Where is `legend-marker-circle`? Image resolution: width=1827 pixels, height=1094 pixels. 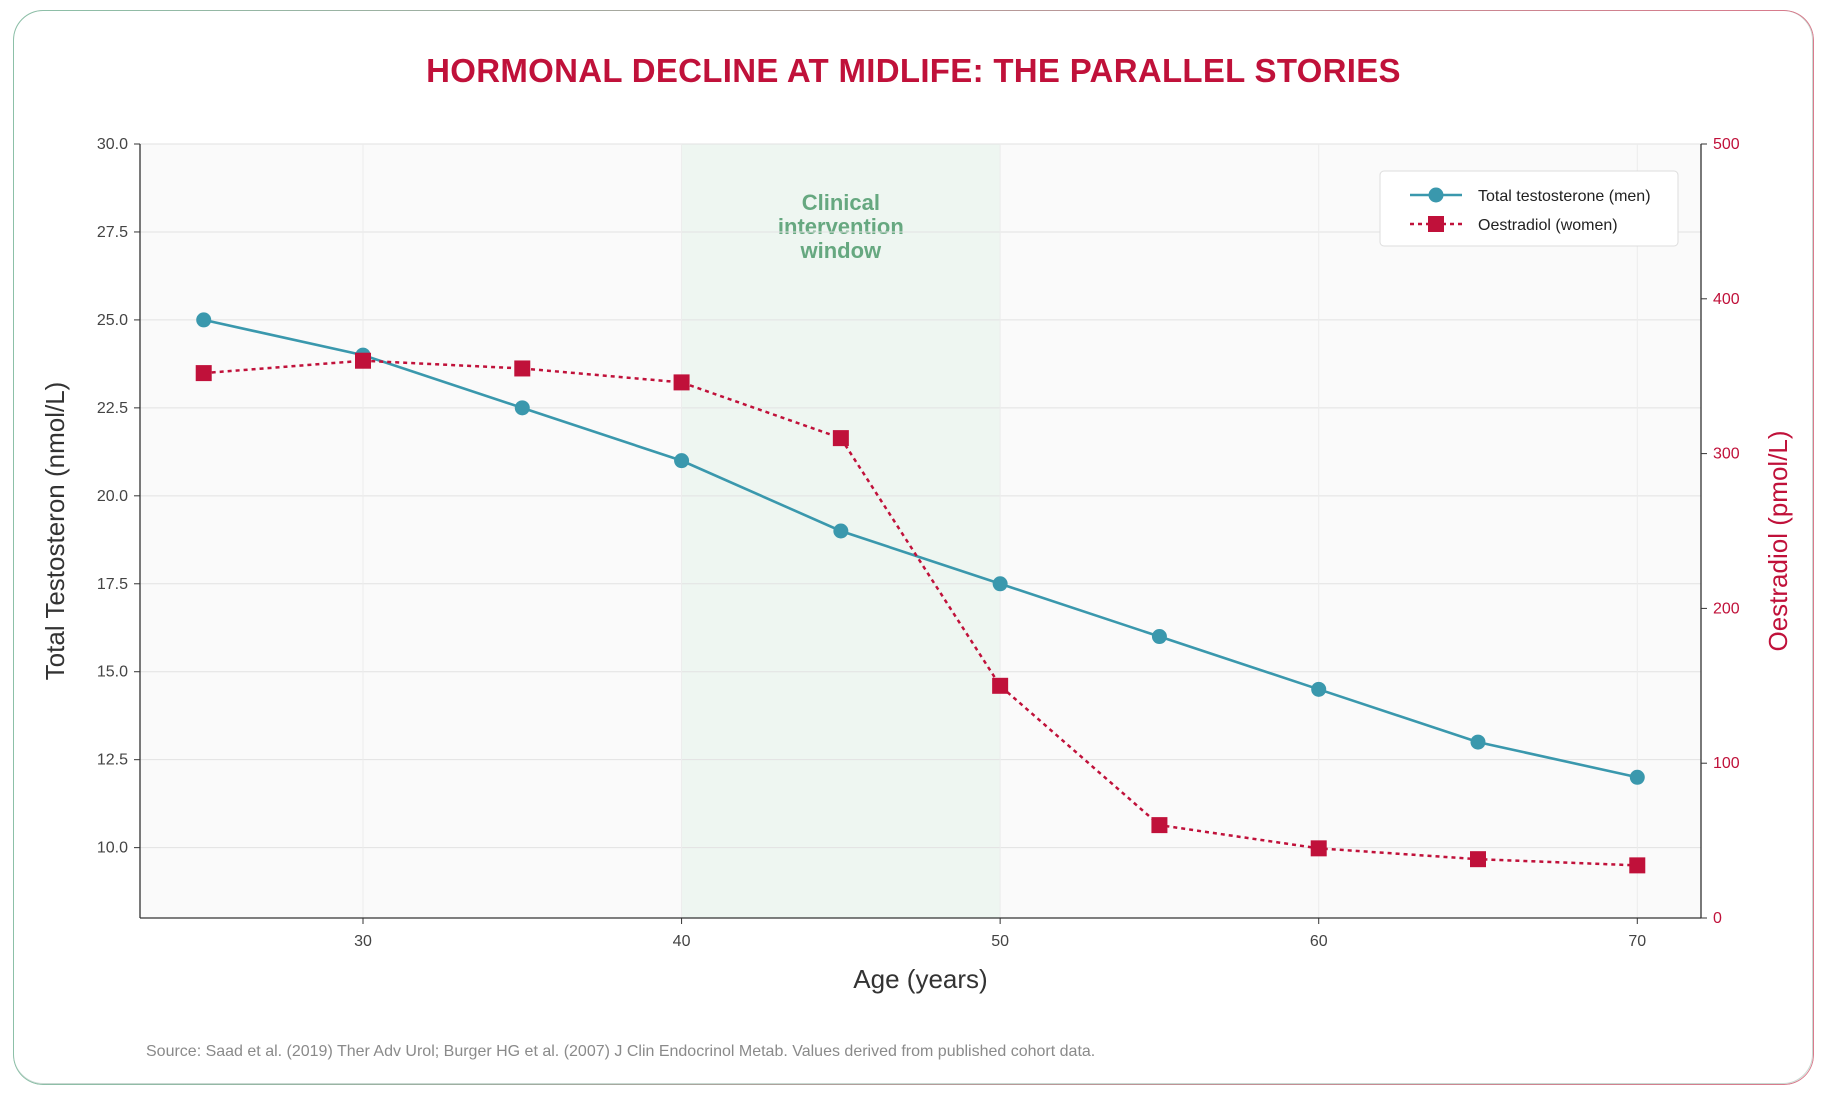 legend-marker-circle is located at coordinates (1436, 195).